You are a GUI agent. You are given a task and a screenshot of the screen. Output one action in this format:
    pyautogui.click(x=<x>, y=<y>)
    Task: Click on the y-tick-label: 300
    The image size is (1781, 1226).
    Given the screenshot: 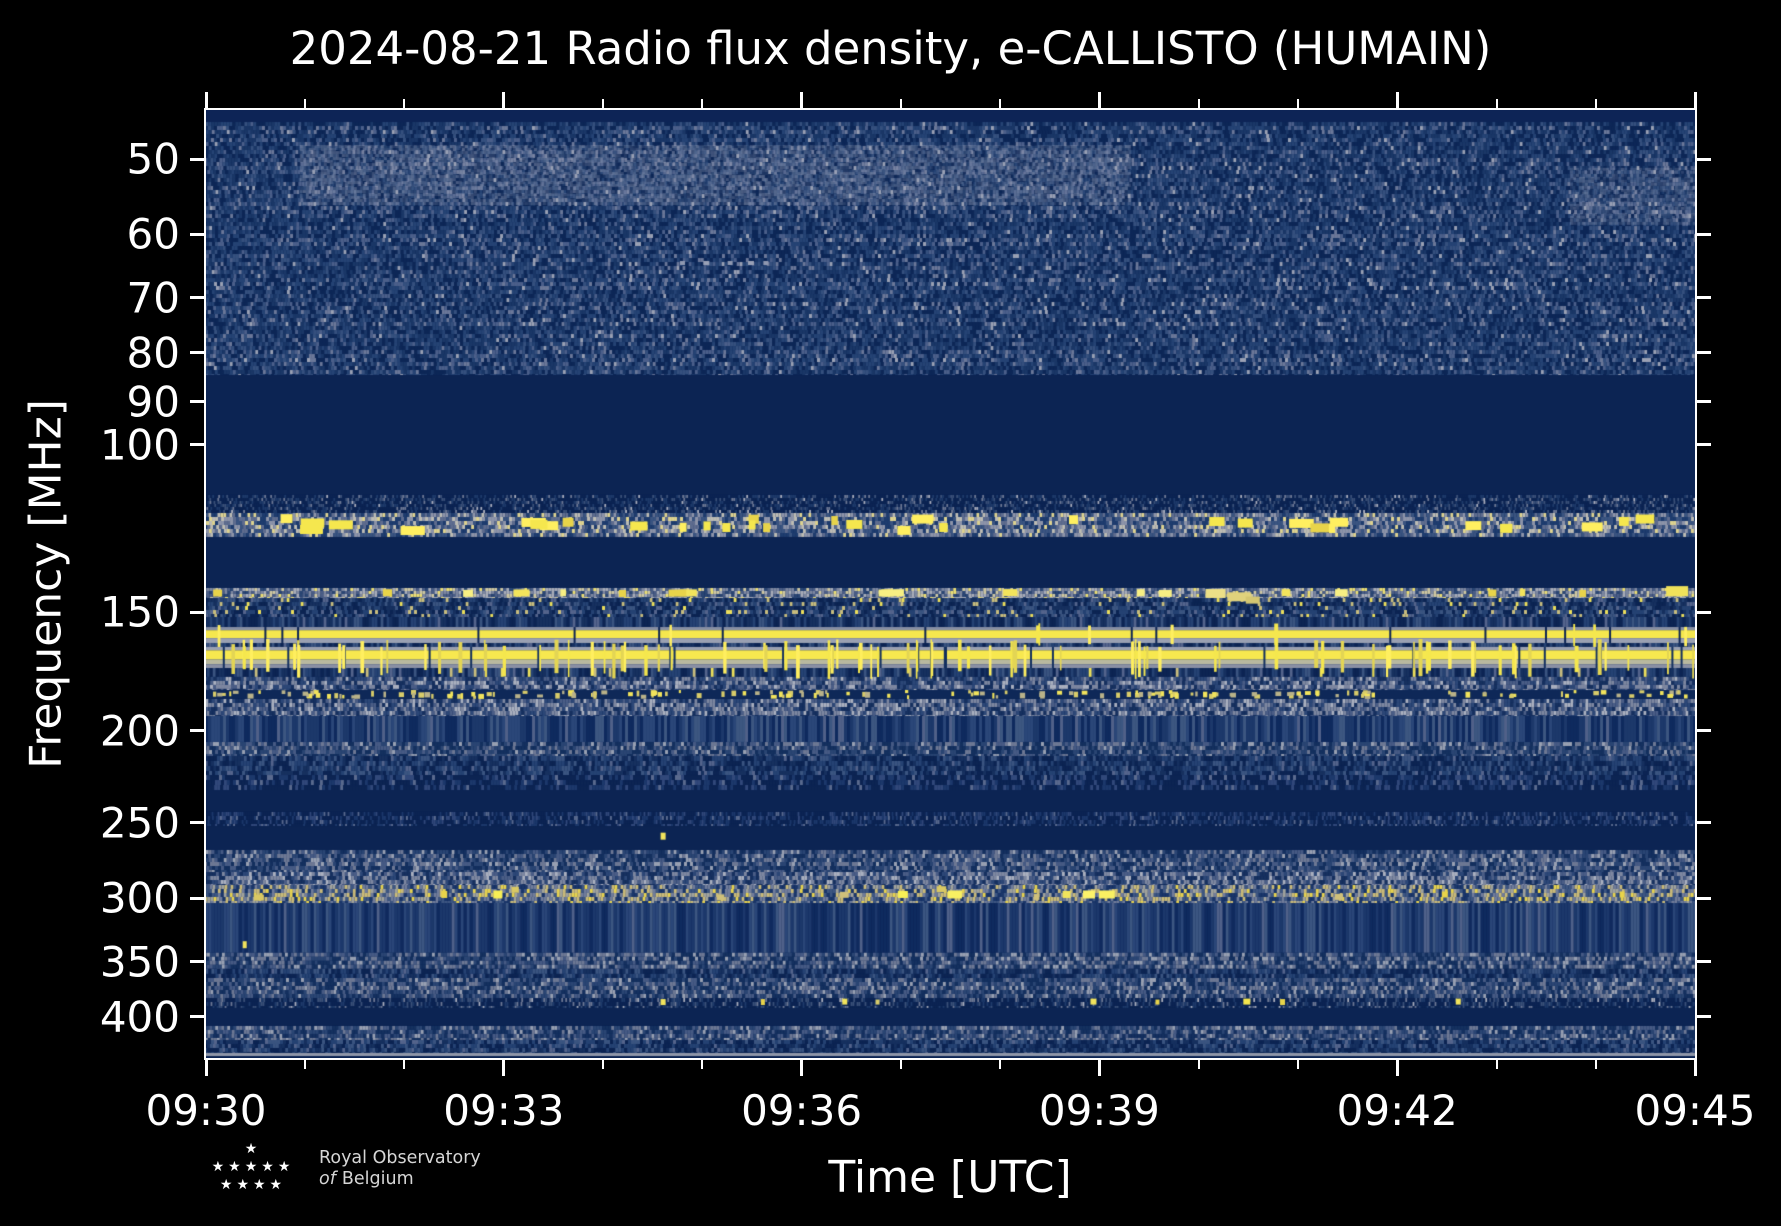 What is the action you would take?
    pyautogui.click(x=139, y=898)
    